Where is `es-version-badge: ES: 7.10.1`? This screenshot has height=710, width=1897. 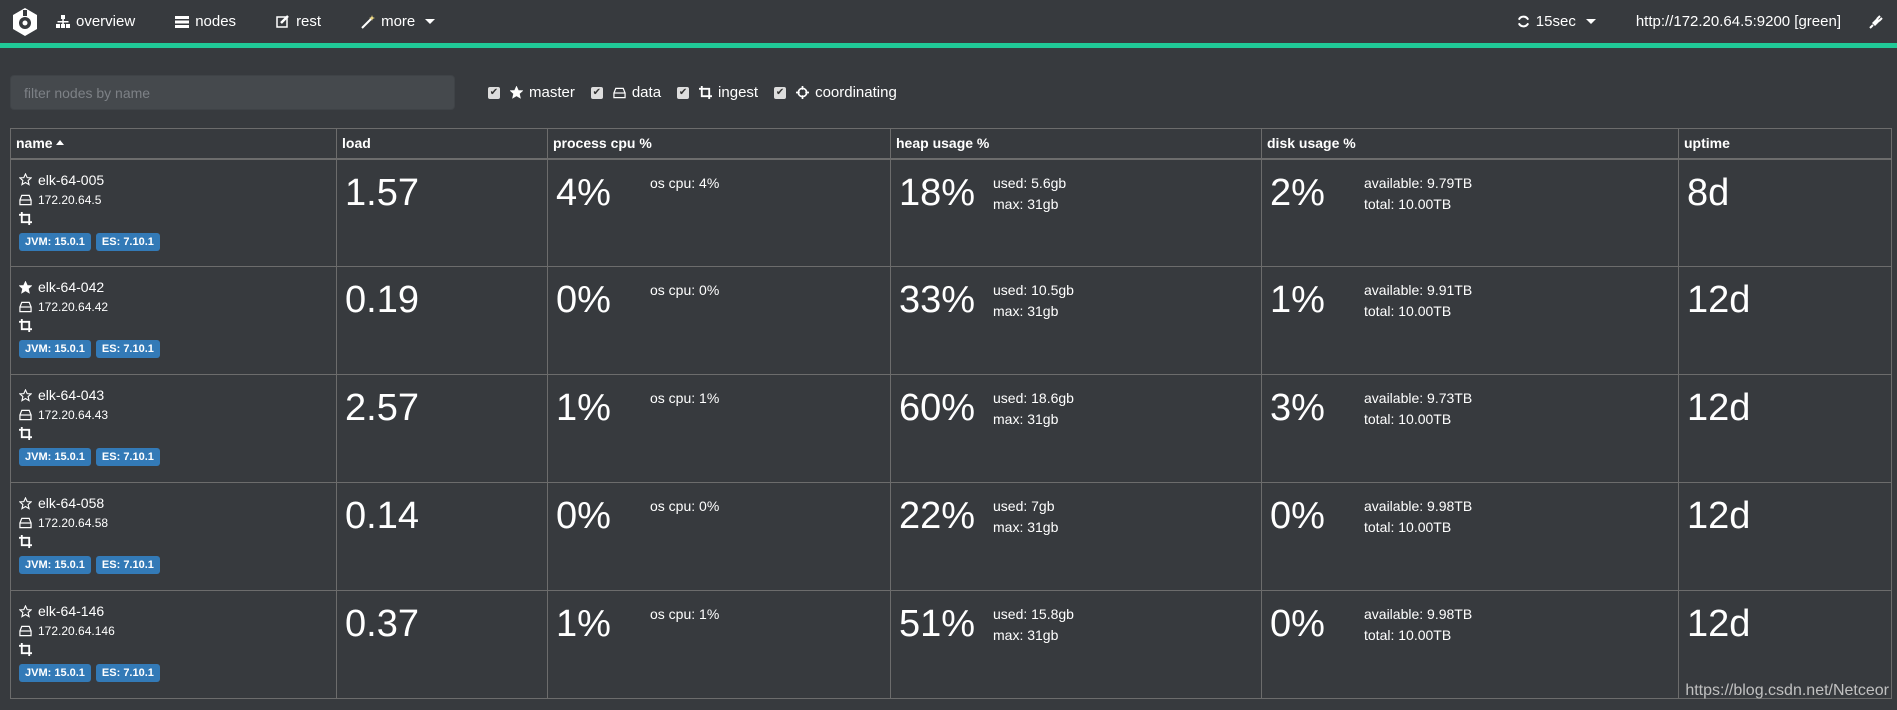
es-version-badge: ES: 7.10.1 is located at coordinates (127, 349).